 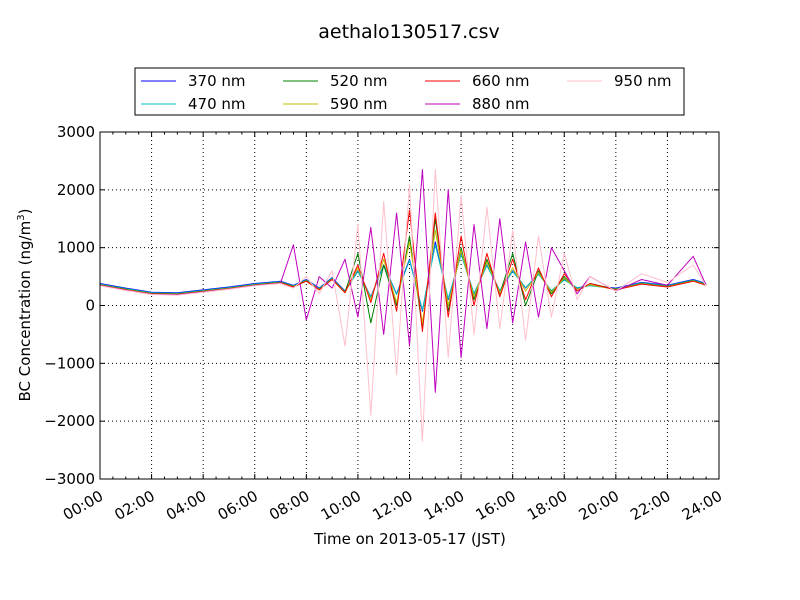 What do you see at coordinates (134, 505) in the screenshot?
I see `x-tick-label: 02:00` at bounding box center [134, 505].